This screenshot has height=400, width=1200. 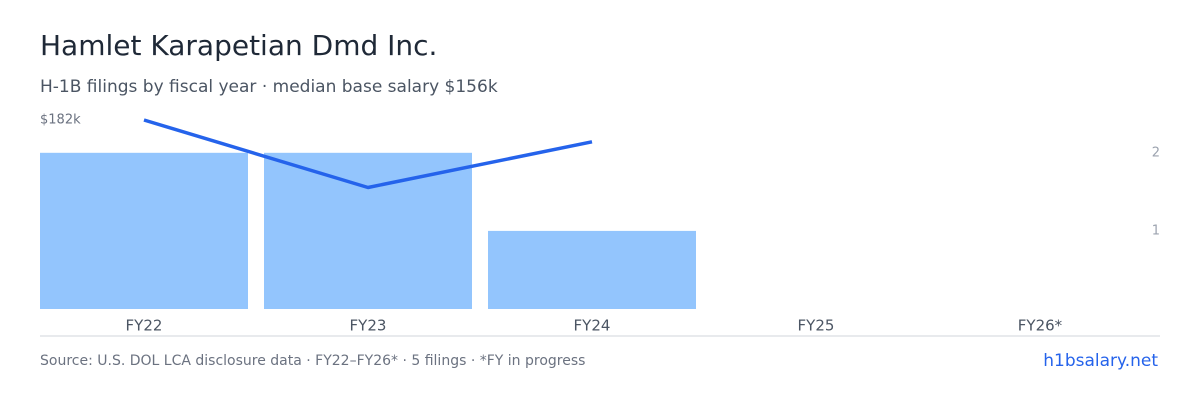 I want to click on y2-tick-label: 1, so click(x=1156, y=230).